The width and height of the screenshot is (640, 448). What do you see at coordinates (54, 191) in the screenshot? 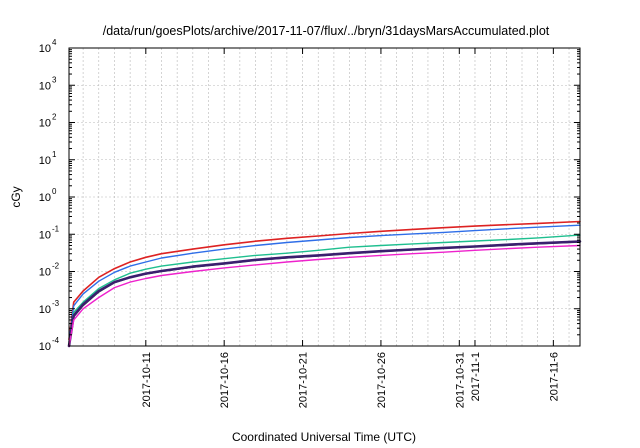
I see `y-tick-exponent: 0` at bounding box center [54, 191].